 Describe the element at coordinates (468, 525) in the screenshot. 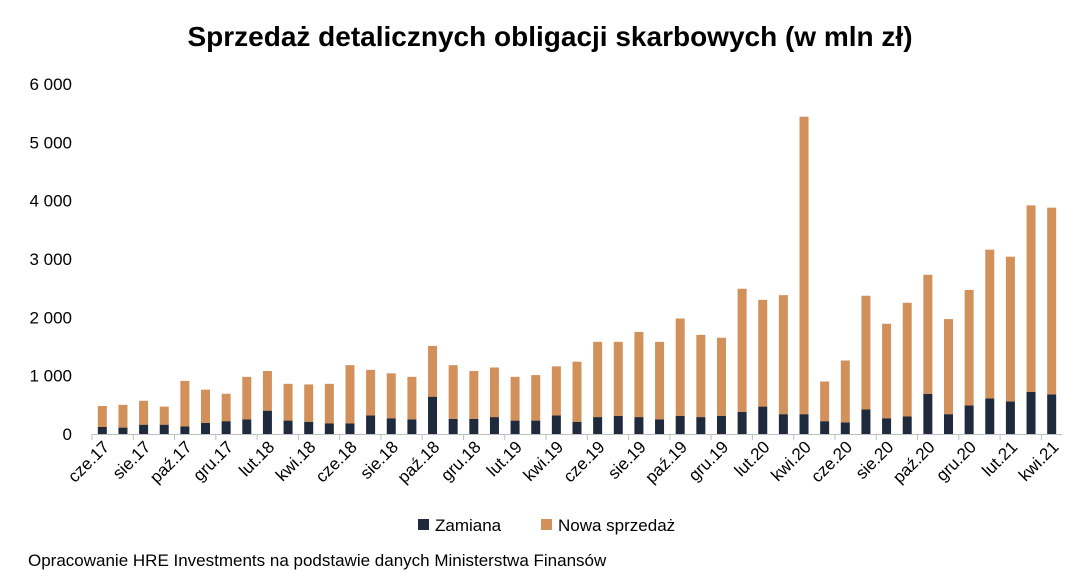

I see `legend-label-zamiana: Zamiana` at that location.